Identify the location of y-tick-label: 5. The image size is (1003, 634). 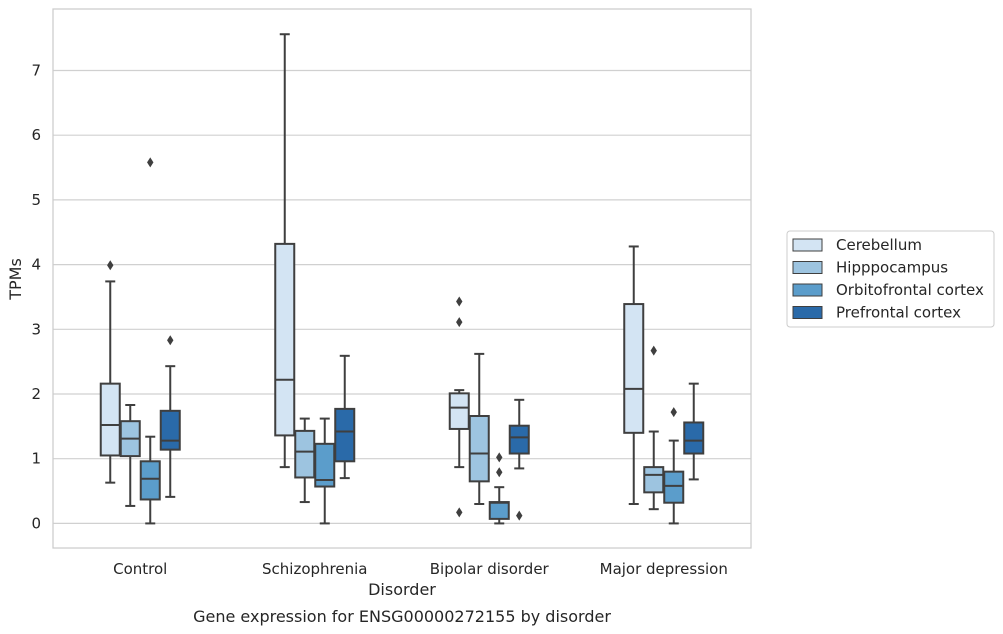
(36, 200).